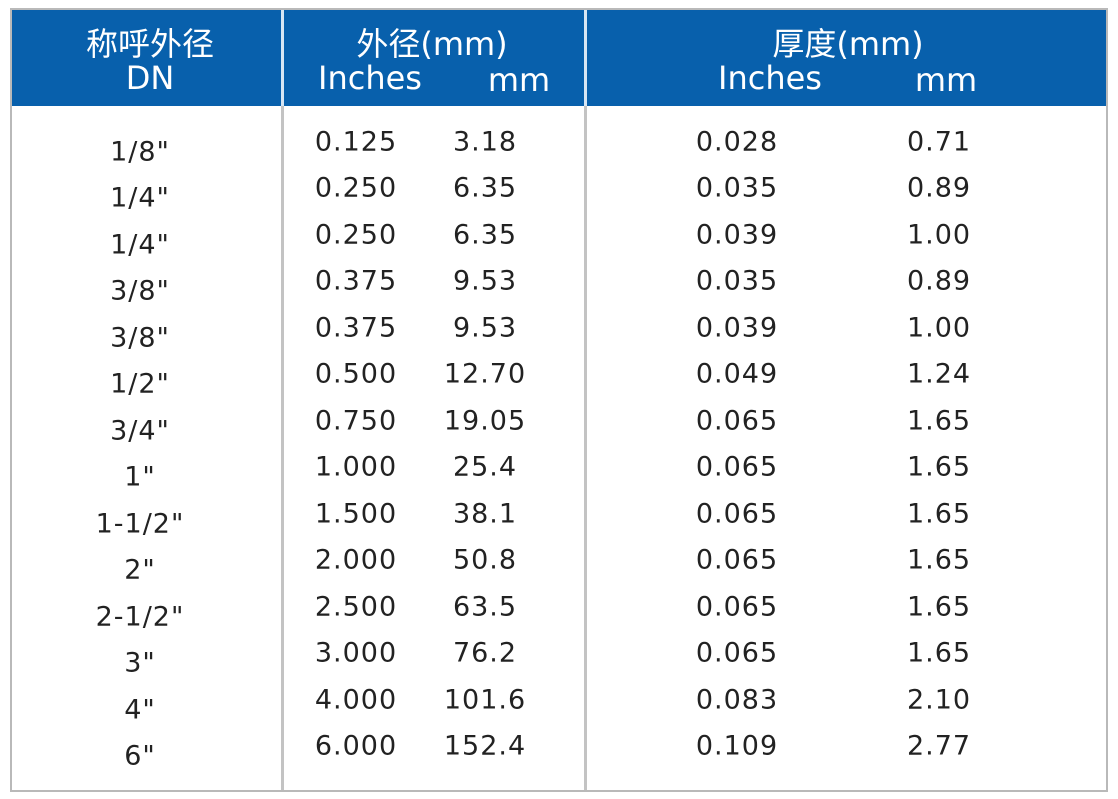  Describe the element at coordinates (737, 700) in the screenshot. I see `value-cell: 0.083` at that location.